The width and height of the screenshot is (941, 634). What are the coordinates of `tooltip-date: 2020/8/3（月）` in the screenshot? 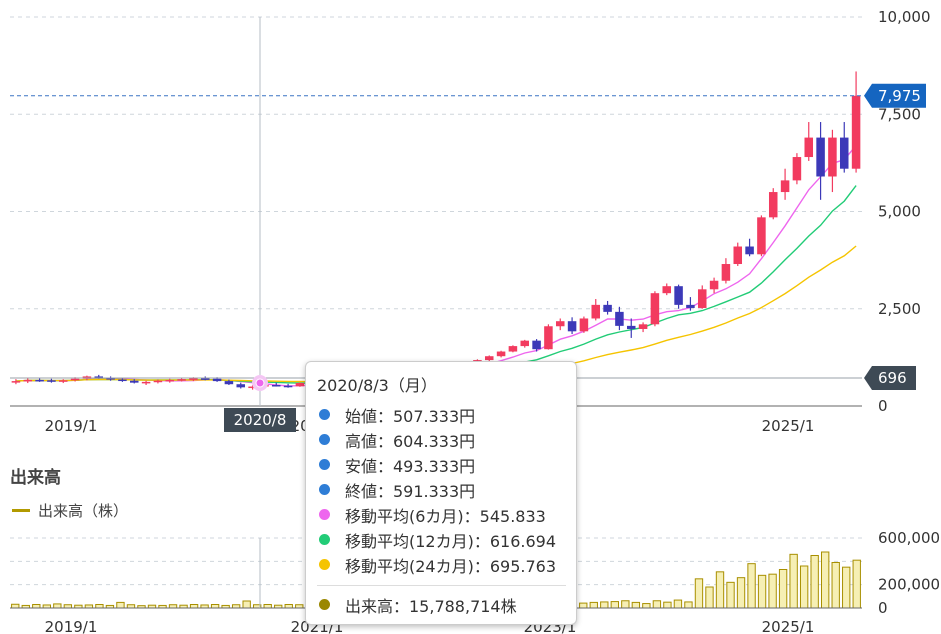 It's located at (377, 385).